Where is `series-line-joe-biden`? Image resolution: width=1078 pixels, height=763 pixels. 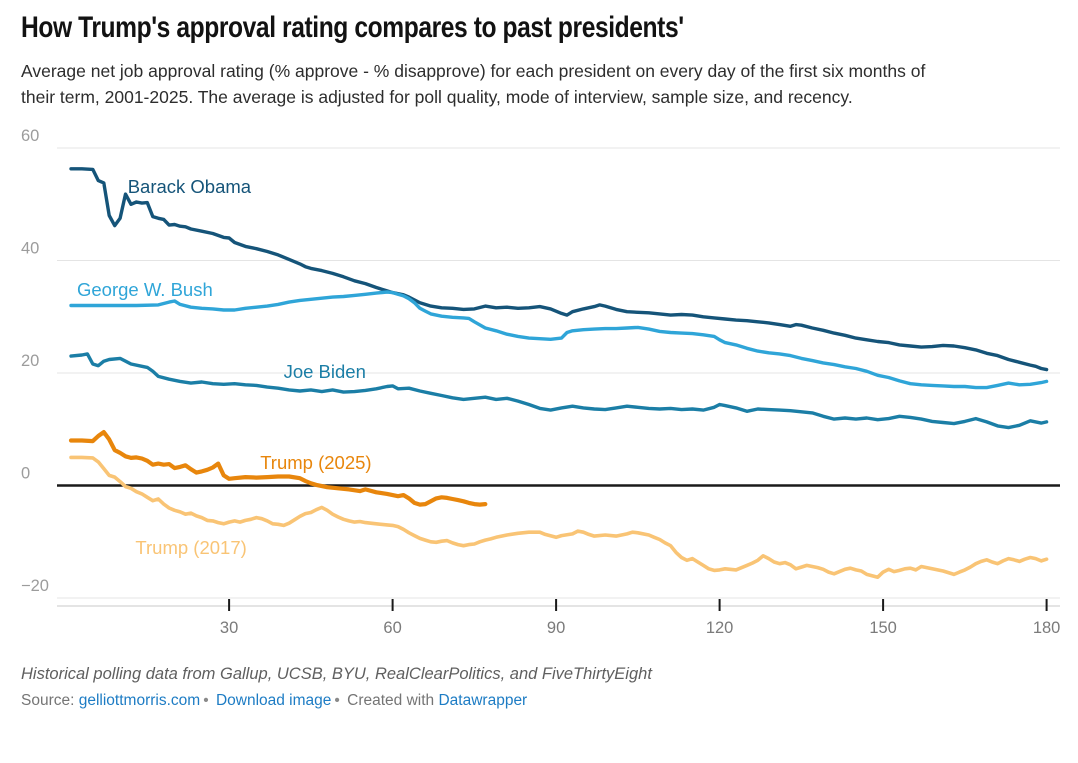 series-line-joe-biden is located at coordinates (559, 390).